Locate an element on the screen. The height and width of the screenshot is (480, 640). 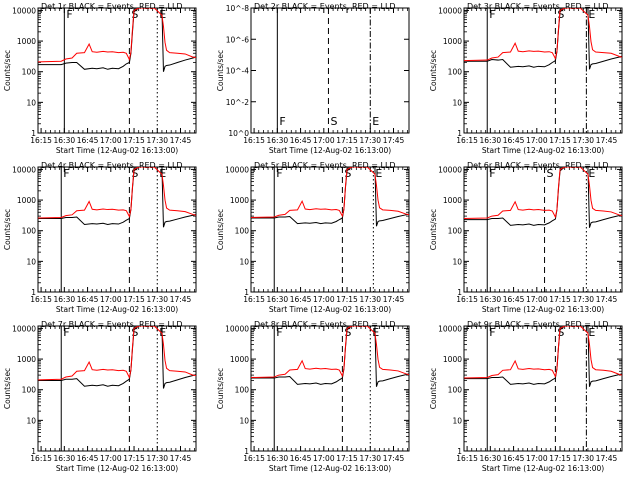
panel-title: Det 7r BLACK = Events, RED = LLD is located at coordinates (112, 324).